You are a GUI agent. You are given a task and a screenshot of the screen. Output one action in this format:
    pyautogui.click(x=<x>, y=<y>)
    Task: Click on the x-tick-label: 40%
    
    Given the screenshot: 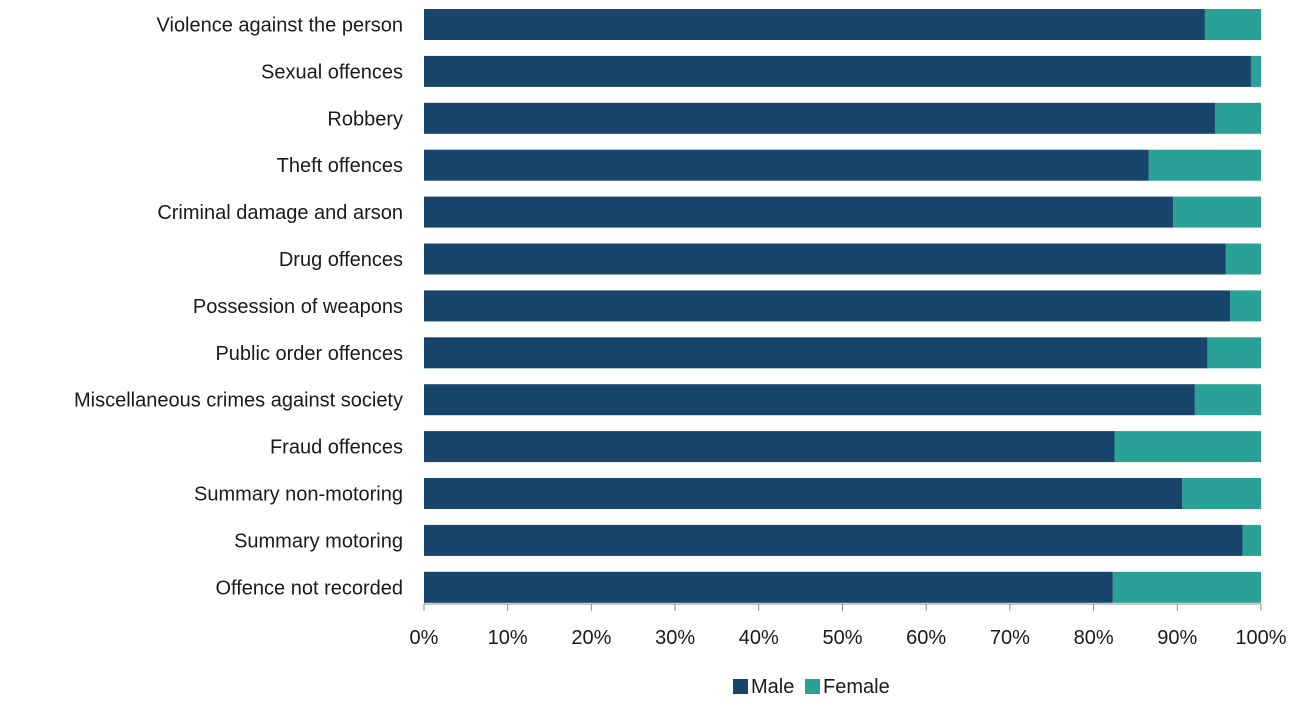 What is the action you would take?
    pyautogui.click(x=759, y=638)
    